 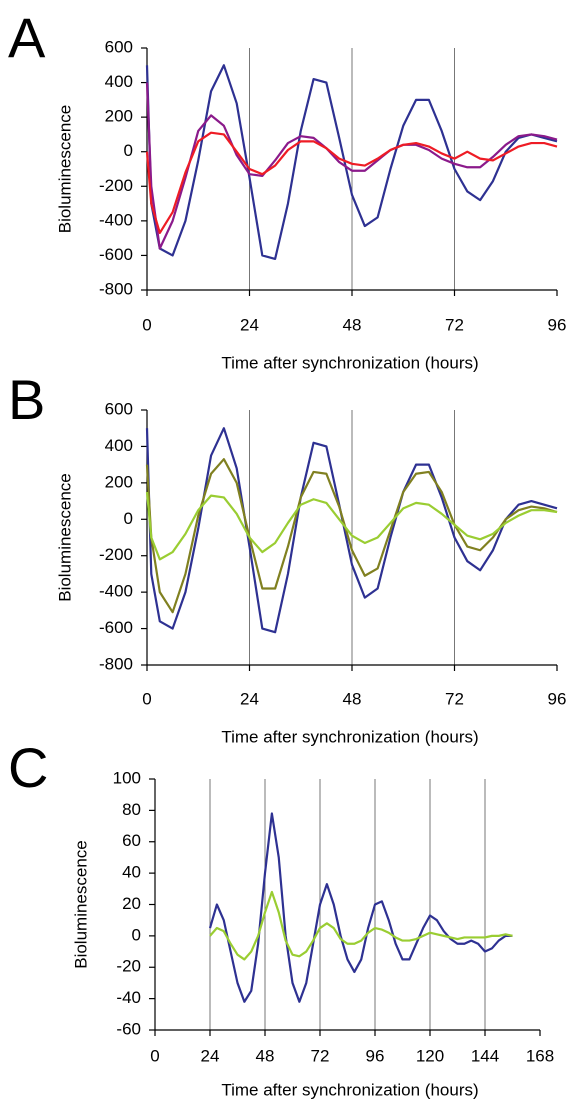 What do you see at coordinates (131, 903) in the screenshot?
I see `y-tick-label: 20` at bounding box center [131, 903].